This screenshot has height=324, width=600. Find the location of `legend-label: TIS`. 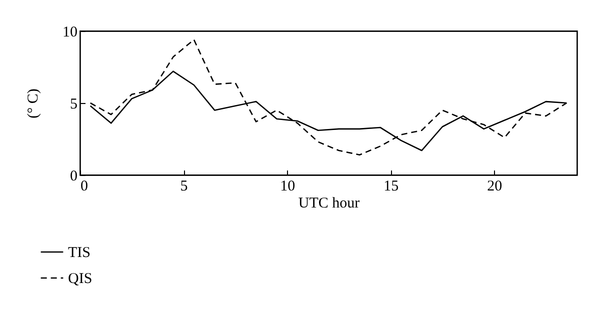

legend-label: TIS is located at coordinates (79, 253).